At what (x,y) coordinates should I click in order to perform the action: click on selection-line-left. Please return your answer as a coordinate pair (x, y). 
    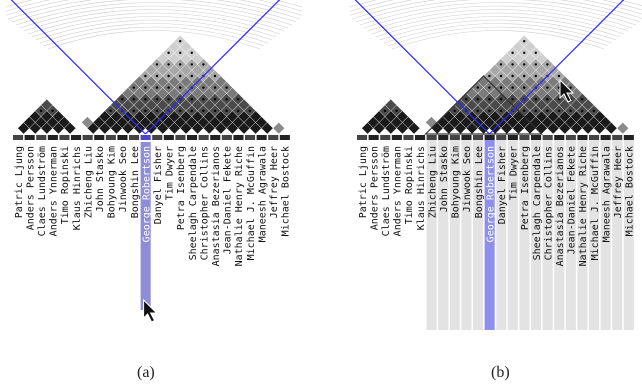
    Looking at the image, I should click on (422, 67).